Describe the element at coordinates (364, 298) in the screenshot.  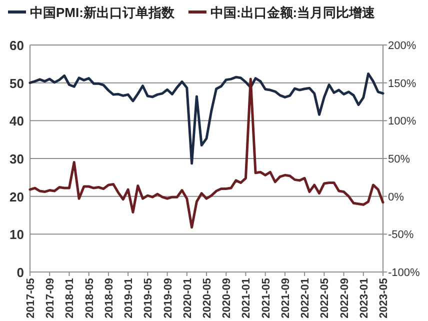
I see `x-tick-label: 2023-01` at that location.